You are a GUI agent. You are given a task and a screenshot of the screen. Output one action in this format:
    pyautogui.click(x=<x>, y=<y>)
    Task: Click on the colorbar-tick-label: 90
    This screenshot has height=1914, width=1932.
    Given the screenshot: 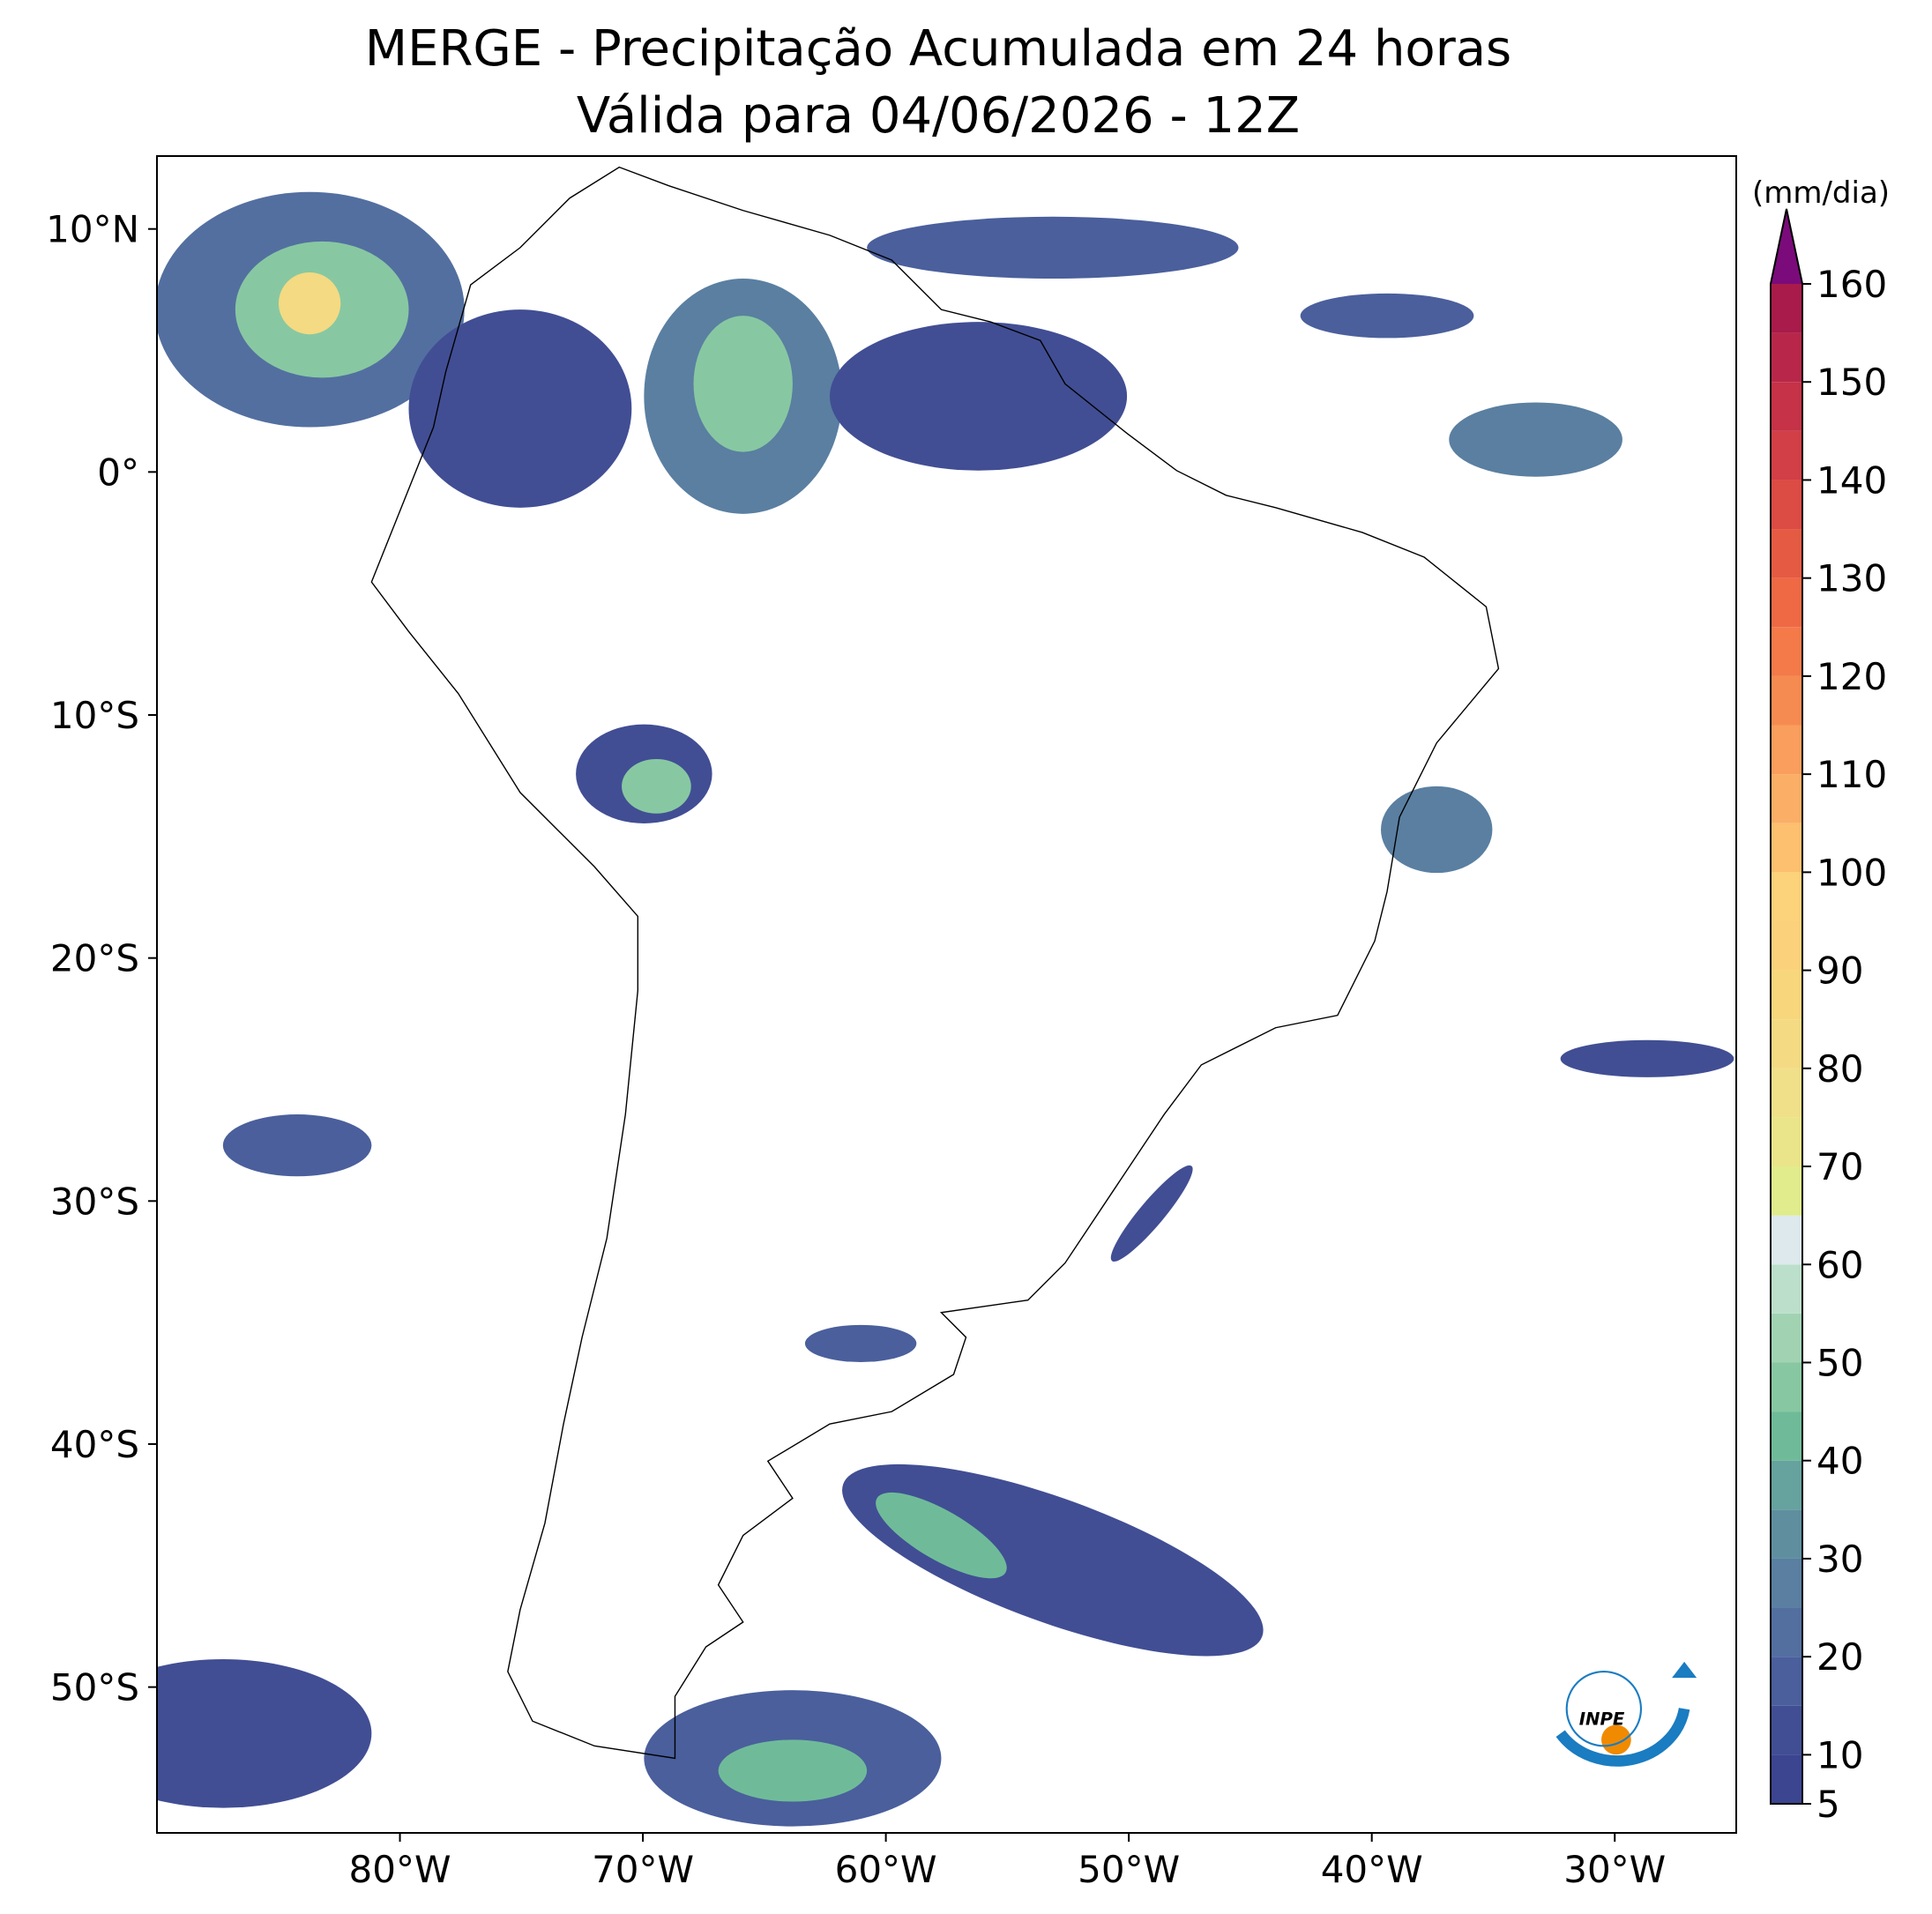 What is the action you would take?
    pyautogui.click(x=1839, y=971)
    